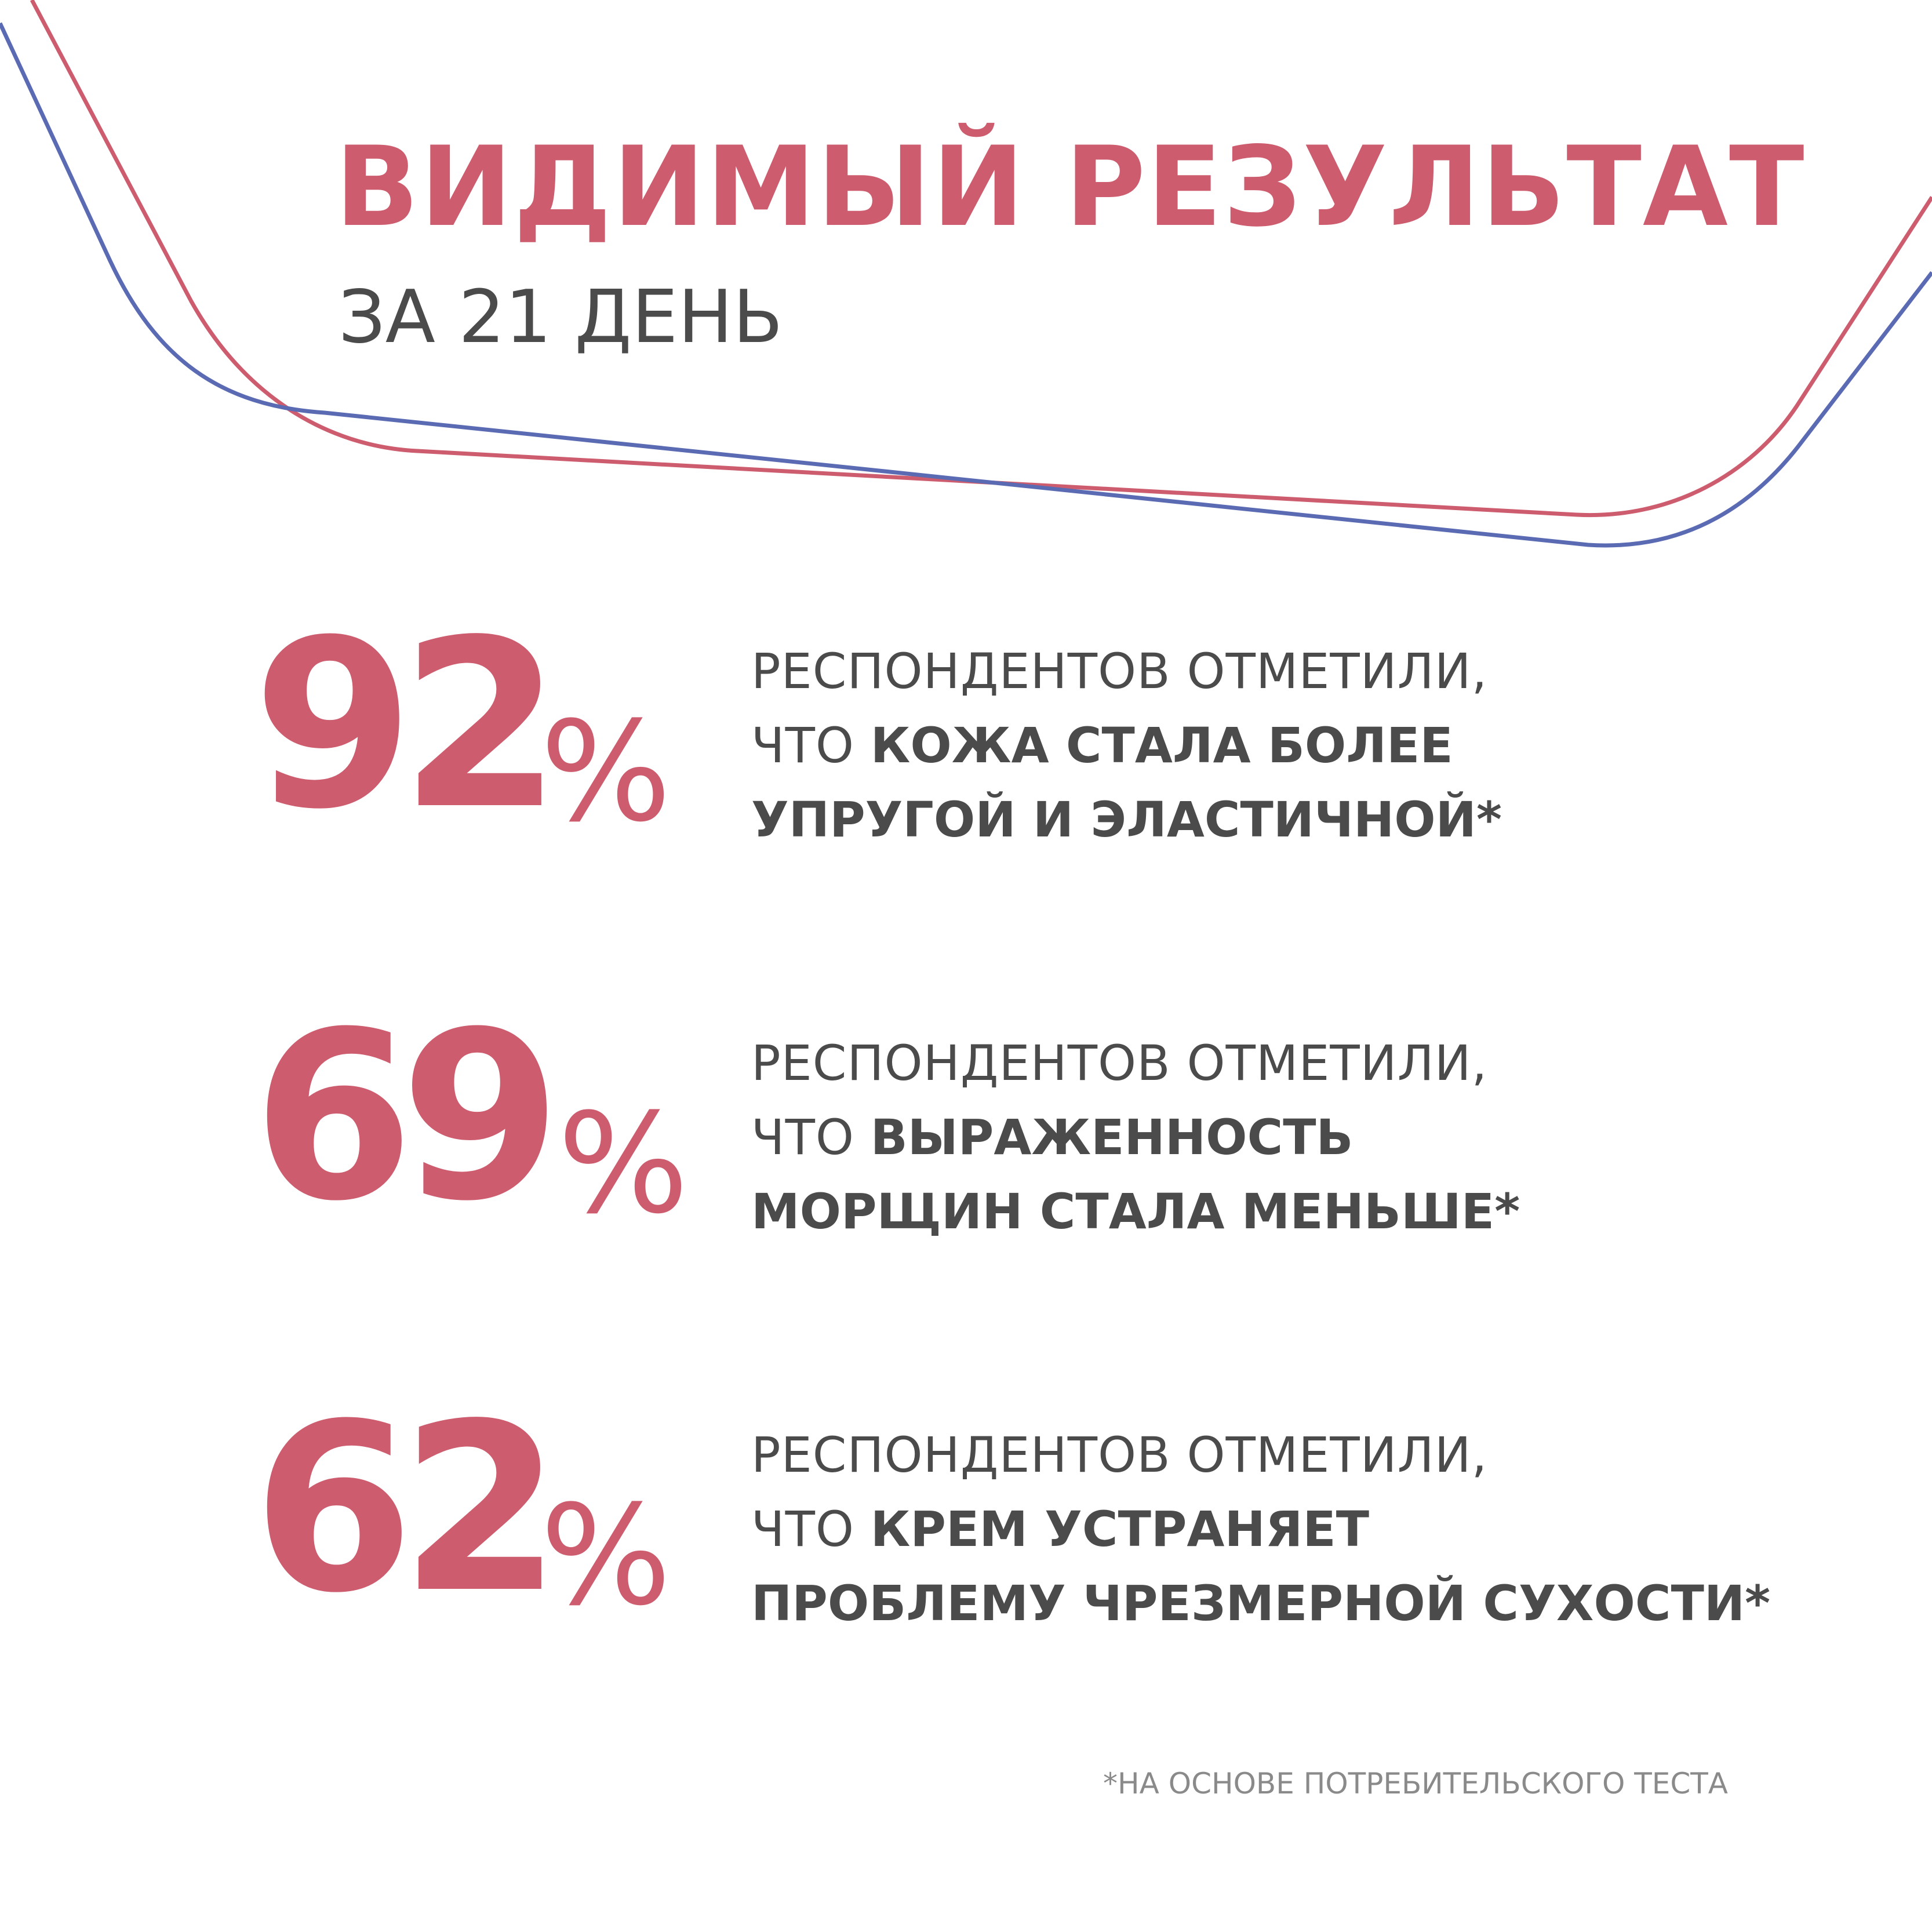 Image resolution: width=1932 pixels, height=1932 pixels. What do you see at coordinates (1112, 1137) in the screenshot?
I see `stat-description-highlight: ВЫРАЖЕННОСТЬ` at bounding box center [1112, 1137].